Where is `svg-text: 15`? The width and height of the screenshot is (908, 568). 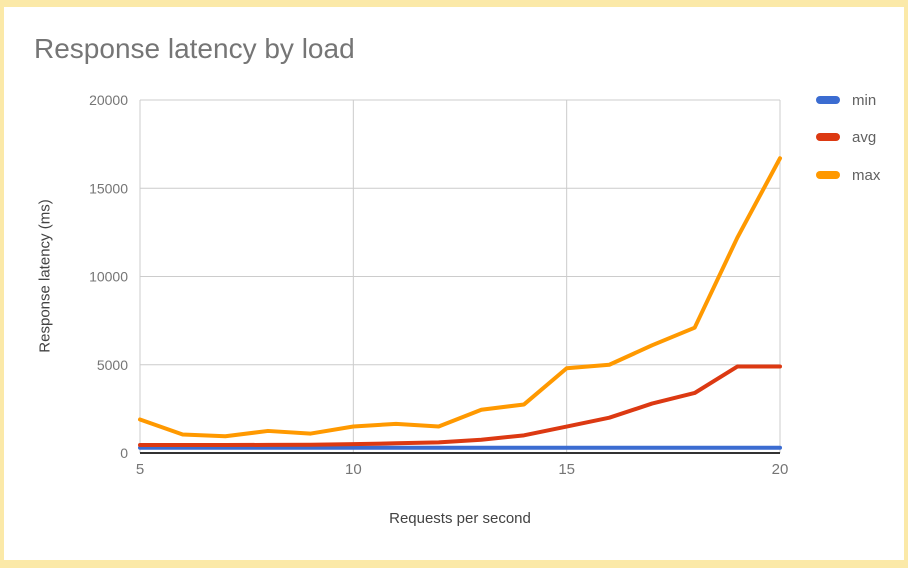 svg-text: 15 is located at coordinates (566, 469).